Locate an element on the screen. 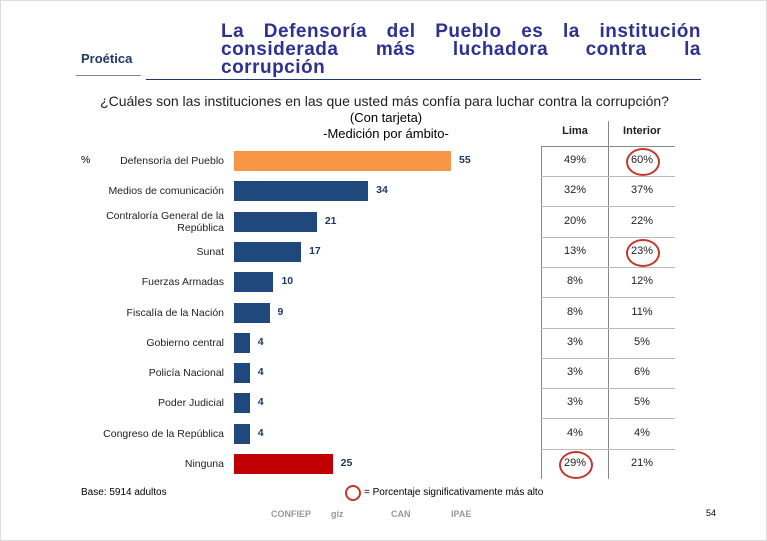 The height and width of the screenshot is (541, 767). logo: giz is located at coordinates (337, 514).